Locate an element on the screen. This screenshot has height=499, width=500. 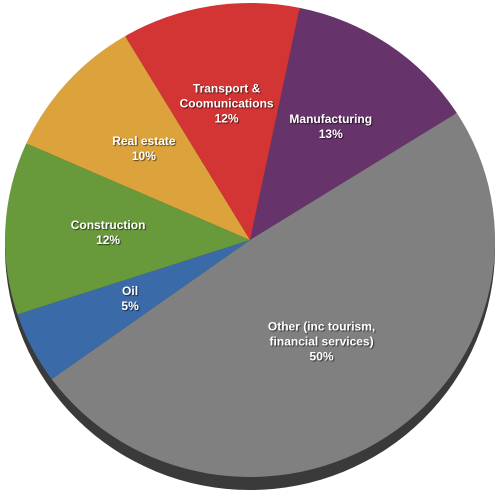
slice-label: Construction 12% is located at coordinates (108, 233).